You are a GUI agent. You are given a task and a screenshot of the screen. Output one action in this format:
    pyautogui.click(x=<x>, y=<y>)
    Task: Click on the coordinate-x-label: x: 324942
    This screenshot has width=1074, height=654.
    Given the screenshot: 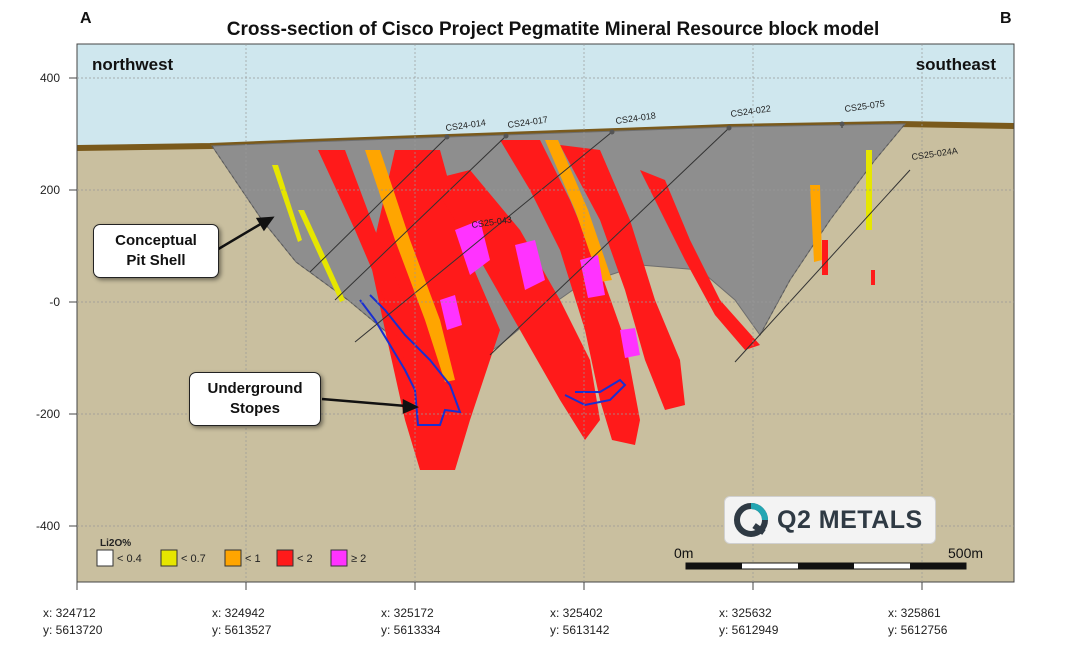 What is the action you would take?
    pyautogui.click(x=238, y=613)
    